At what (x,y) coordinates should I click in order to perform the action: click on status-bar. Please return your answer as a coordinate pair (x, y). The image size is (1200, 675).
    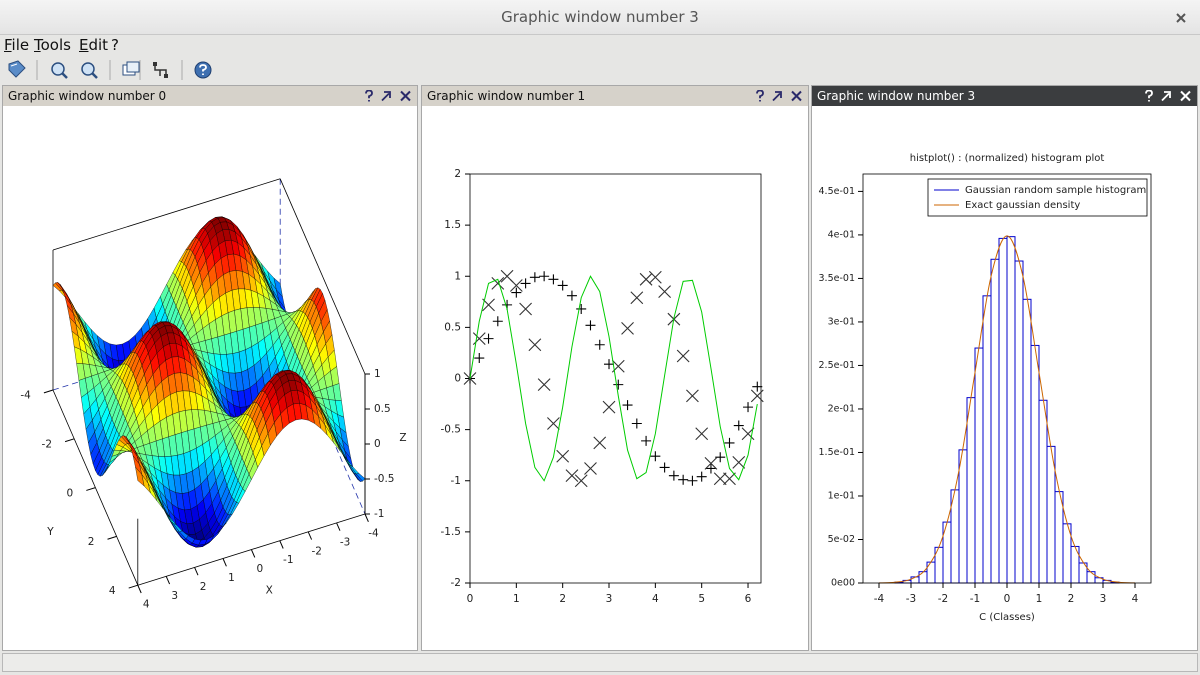
    Looking at the image, I should click on (600, 662).